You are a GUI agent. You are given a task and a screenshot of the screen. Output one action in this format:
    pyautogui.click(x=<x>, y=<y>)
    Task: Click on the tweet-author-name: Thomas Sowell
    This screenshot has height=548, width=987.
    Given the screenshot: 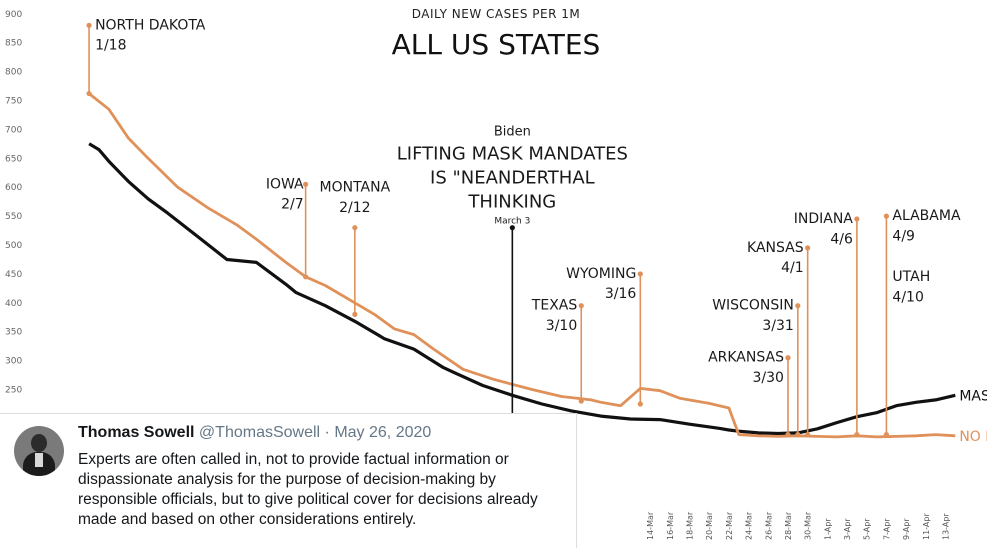 What is the action you would take?
    pyautogui.click(x=136, y=432)
    